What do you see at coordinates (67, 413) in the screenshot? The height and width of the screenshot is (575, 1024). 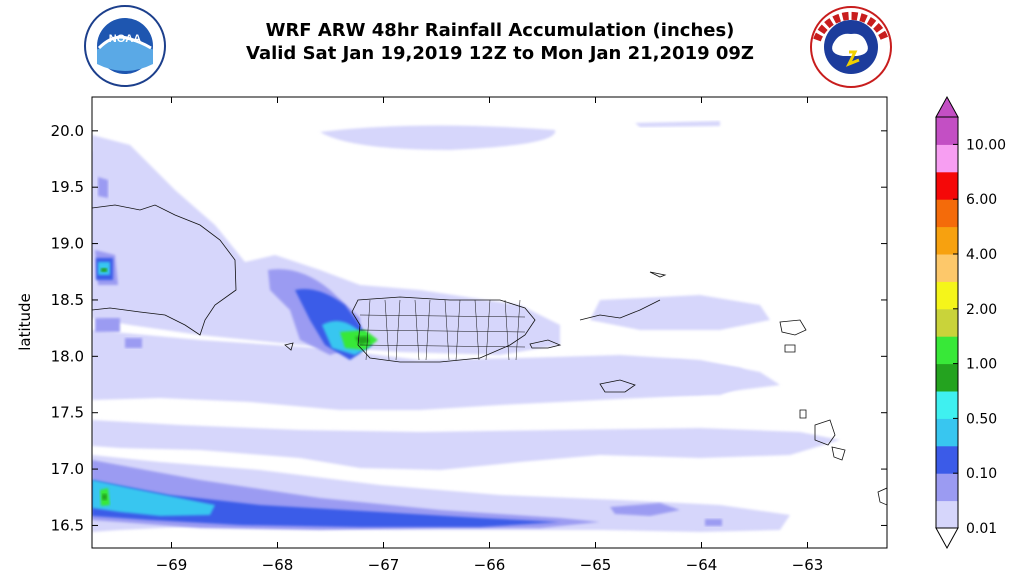 I see `y-tick-label: 17.5` at bounding box center [67, 413].